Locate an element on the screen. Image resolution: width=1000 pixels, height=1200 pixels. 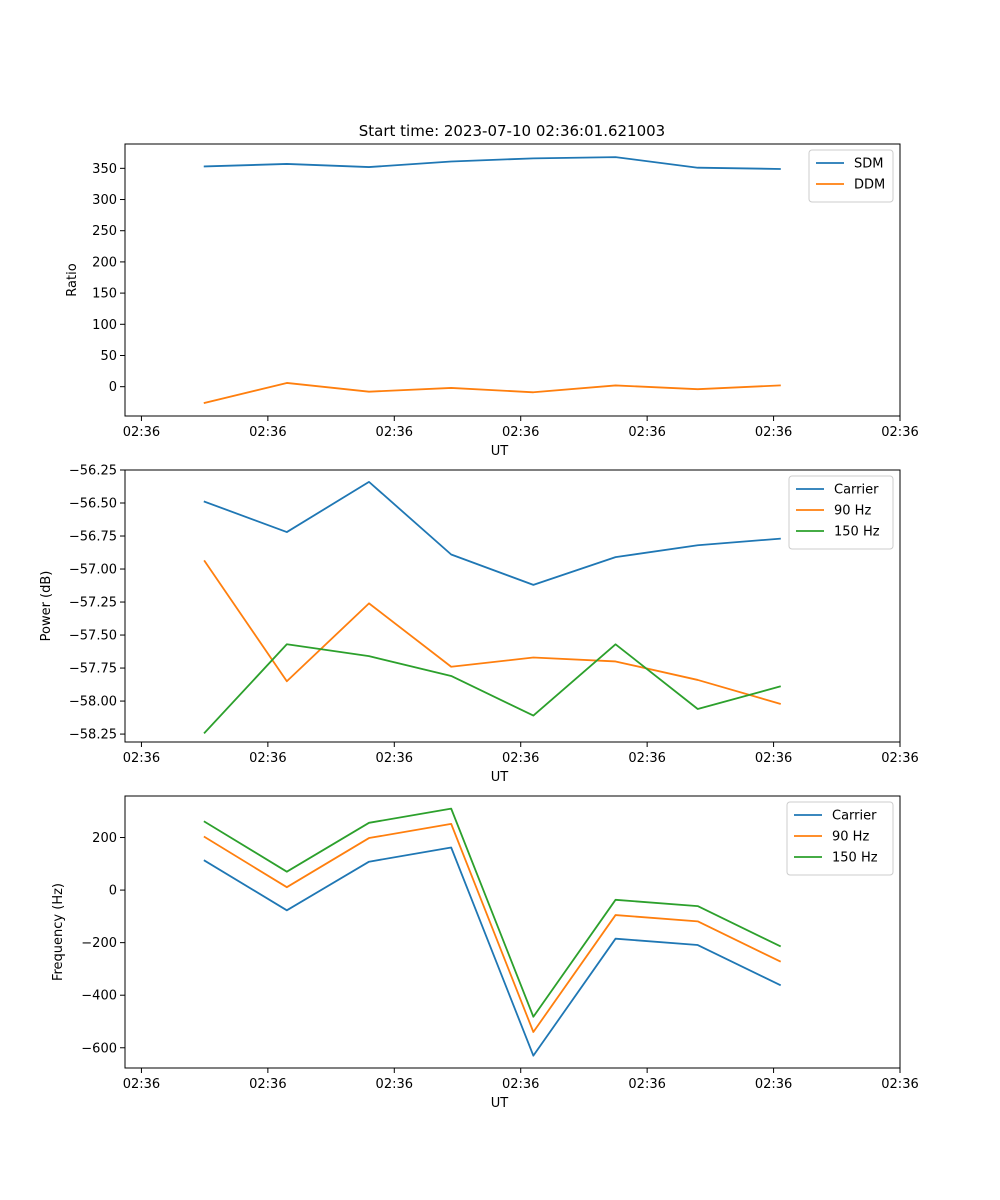
y-tick-label: −58.25 is located at coordinates (93, 735).